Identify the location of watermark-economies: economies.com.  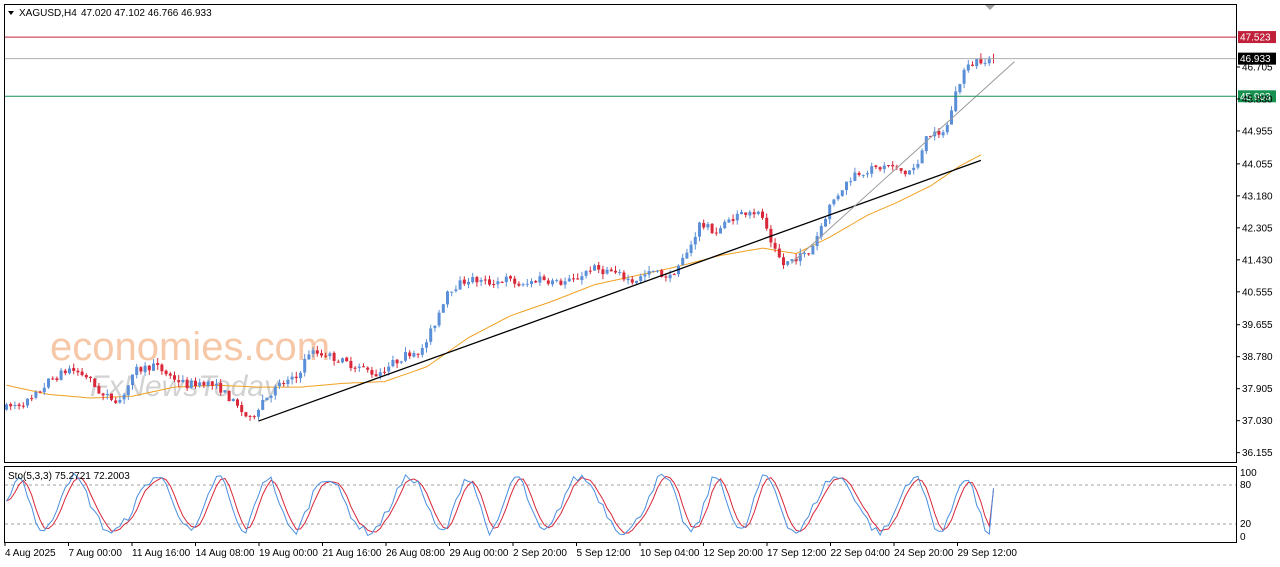
(190, 347).